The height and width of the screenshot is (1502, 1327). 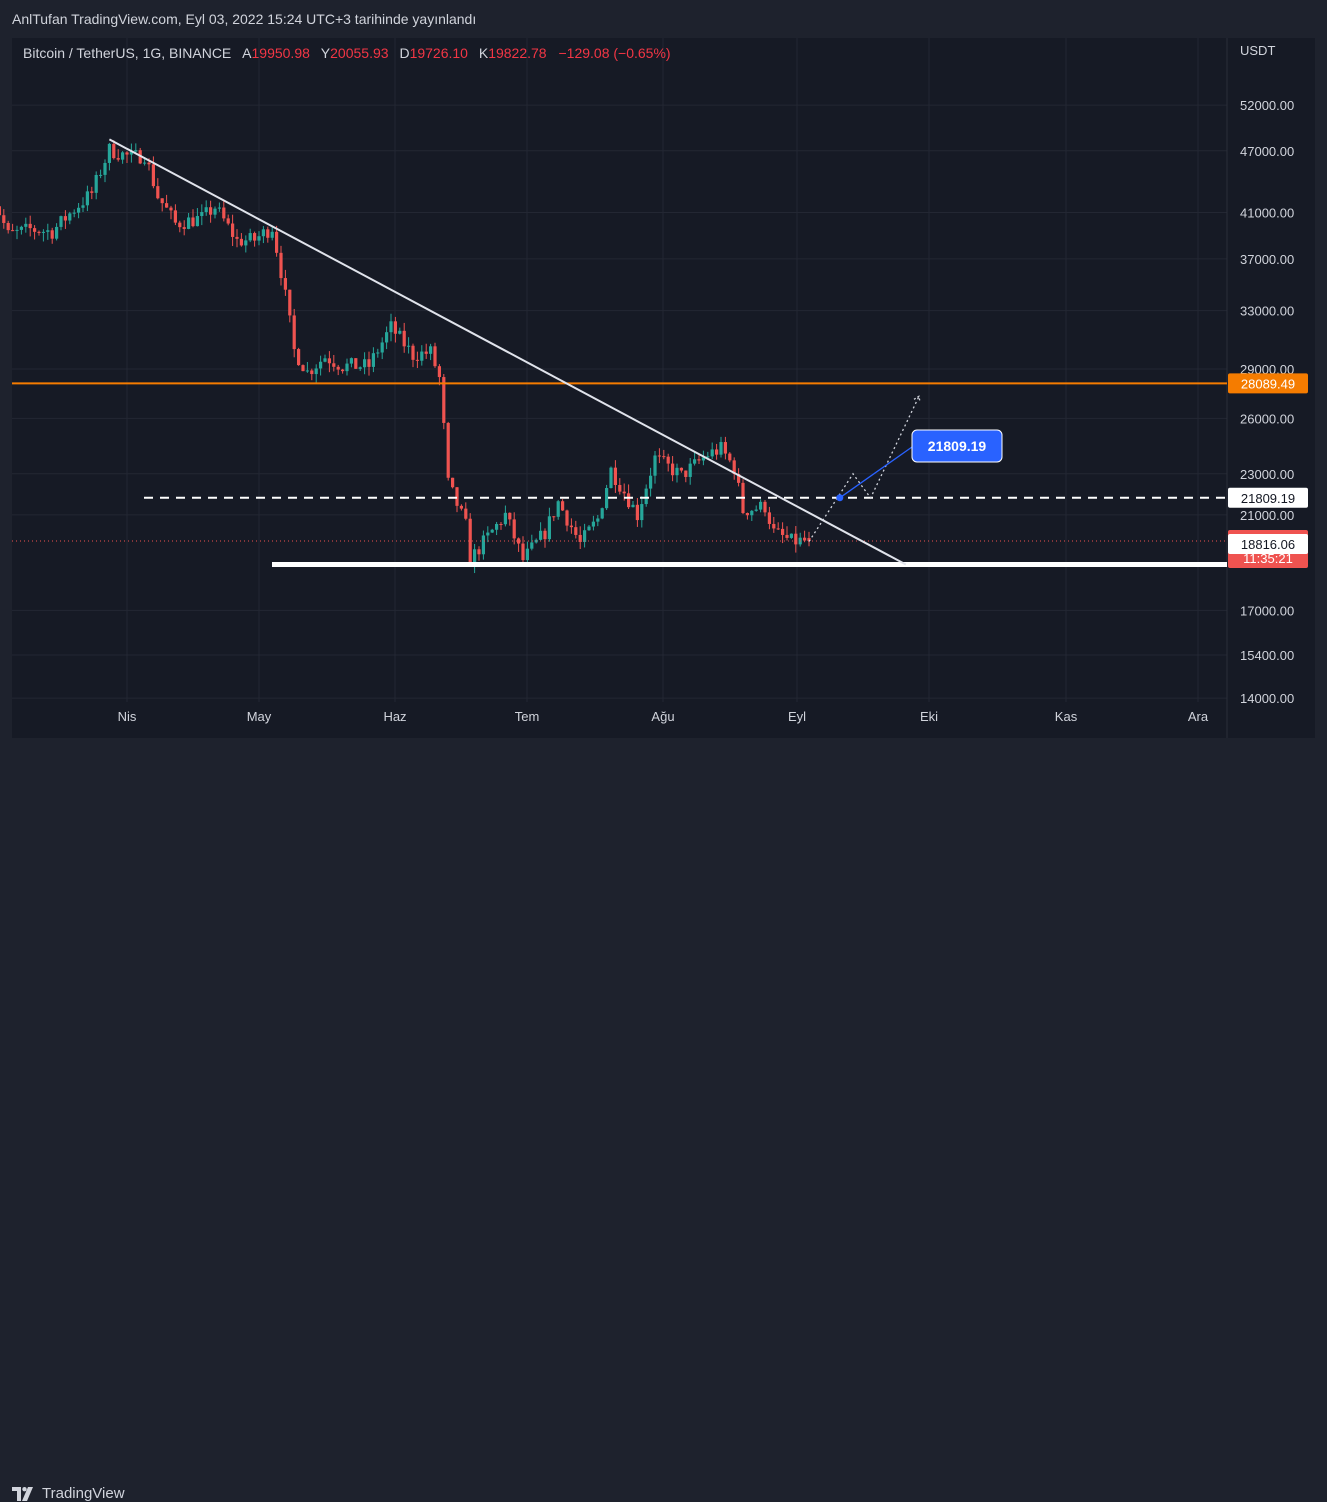 What do you see at coordinates (1198, 716) in the screenshot?
I see `x-tick-label: Ara` at bounding box center [1198, 716].